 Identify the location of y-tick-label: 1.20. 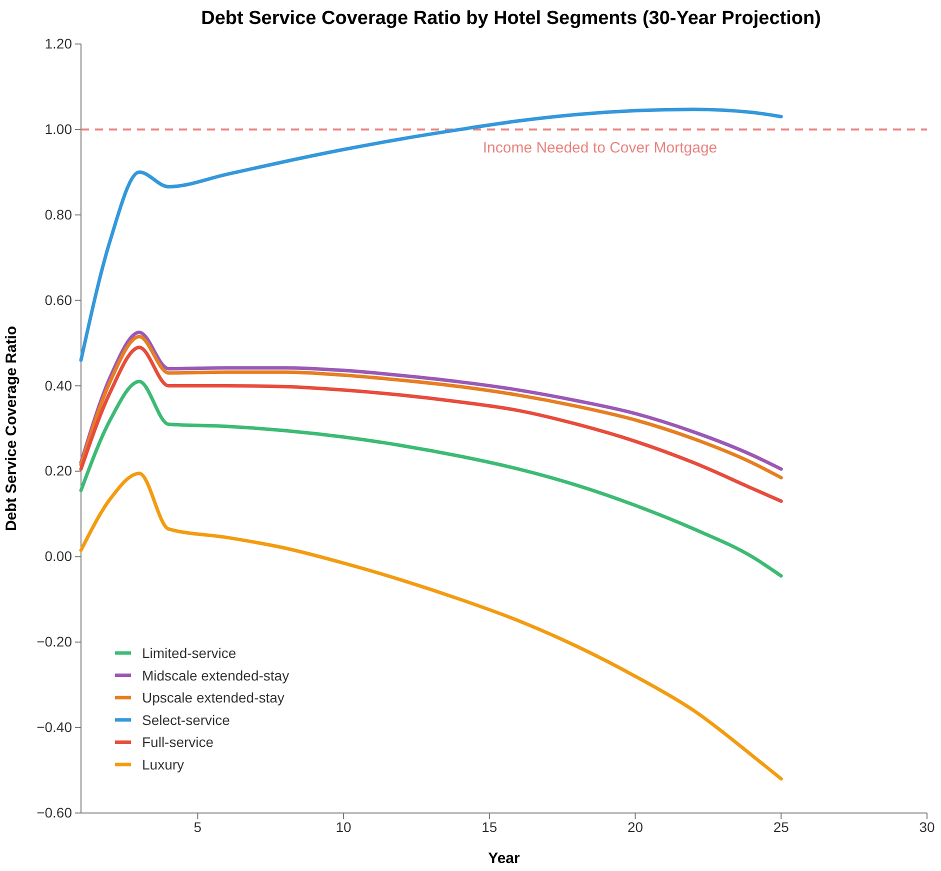
(58, 43).